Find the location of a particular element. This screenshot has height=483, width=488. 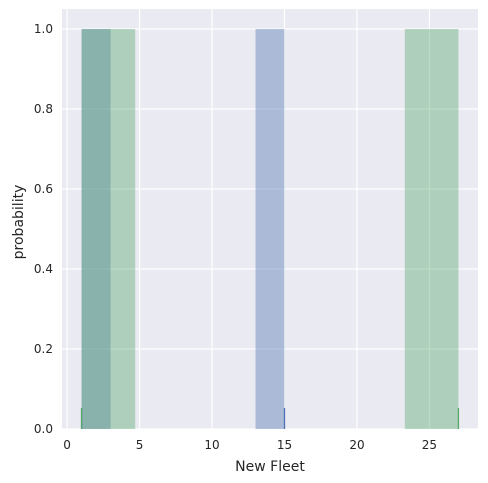

x-tick-label: 25 is located at coordinates (429, 445).